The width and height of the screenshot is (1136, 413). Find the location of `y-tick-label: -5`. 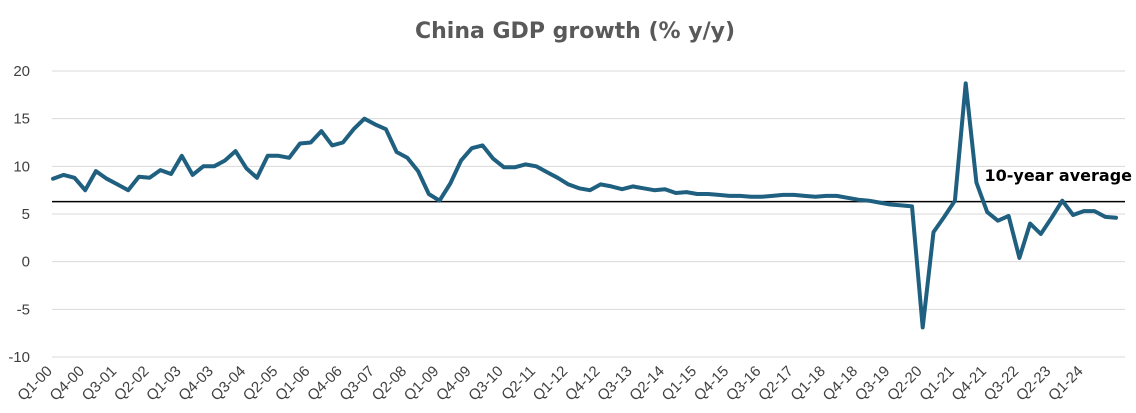

y-tick-label: -5 is located at coordinates (23, 309).